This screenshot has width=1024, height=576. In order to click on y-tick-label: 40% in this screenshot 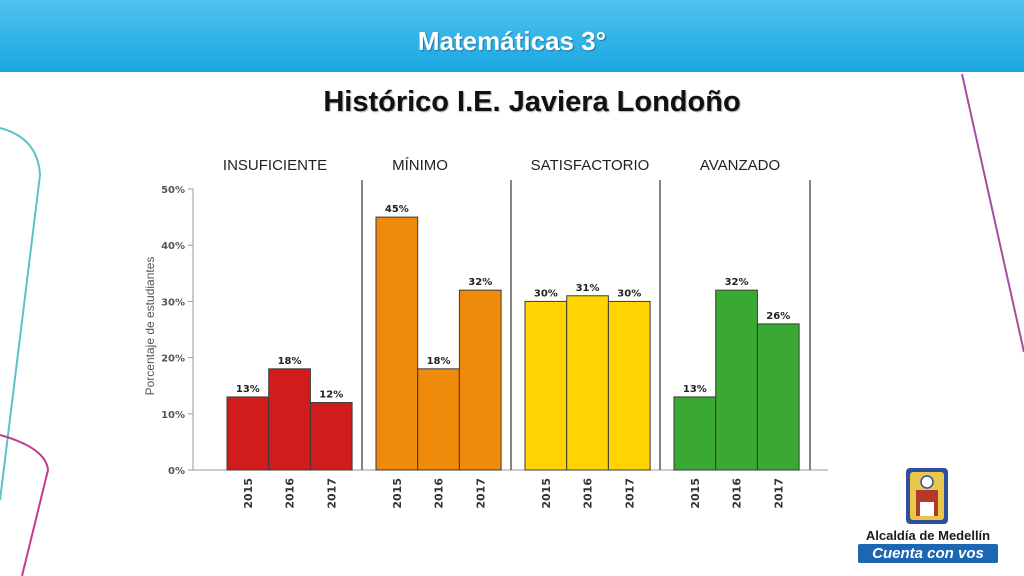, I will do `click(173, 246)`.